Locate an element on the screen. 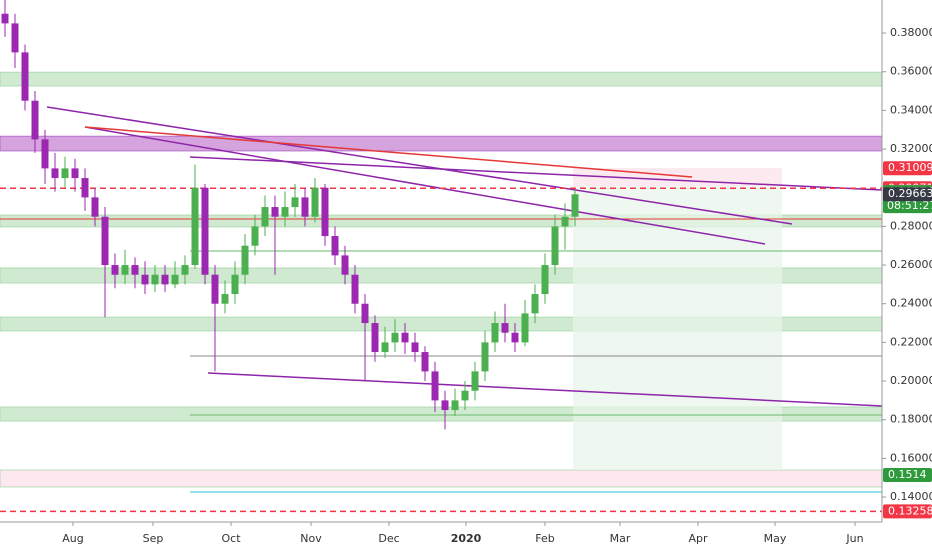 Image resolution: width=932 pixels, height=550 pixels. price-tag-label: 0.1514 is located at coordinates (907, 474).